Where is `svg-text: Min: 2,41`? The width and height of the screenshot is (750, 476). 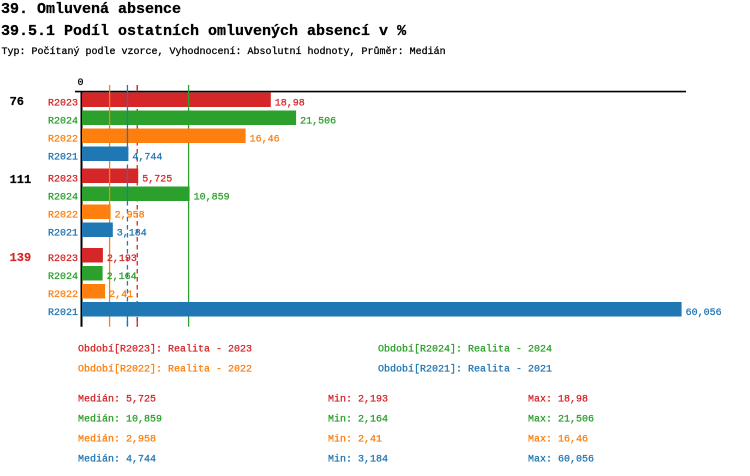 svg-text: Min: 2,41 is located at coordinates (355, 440).